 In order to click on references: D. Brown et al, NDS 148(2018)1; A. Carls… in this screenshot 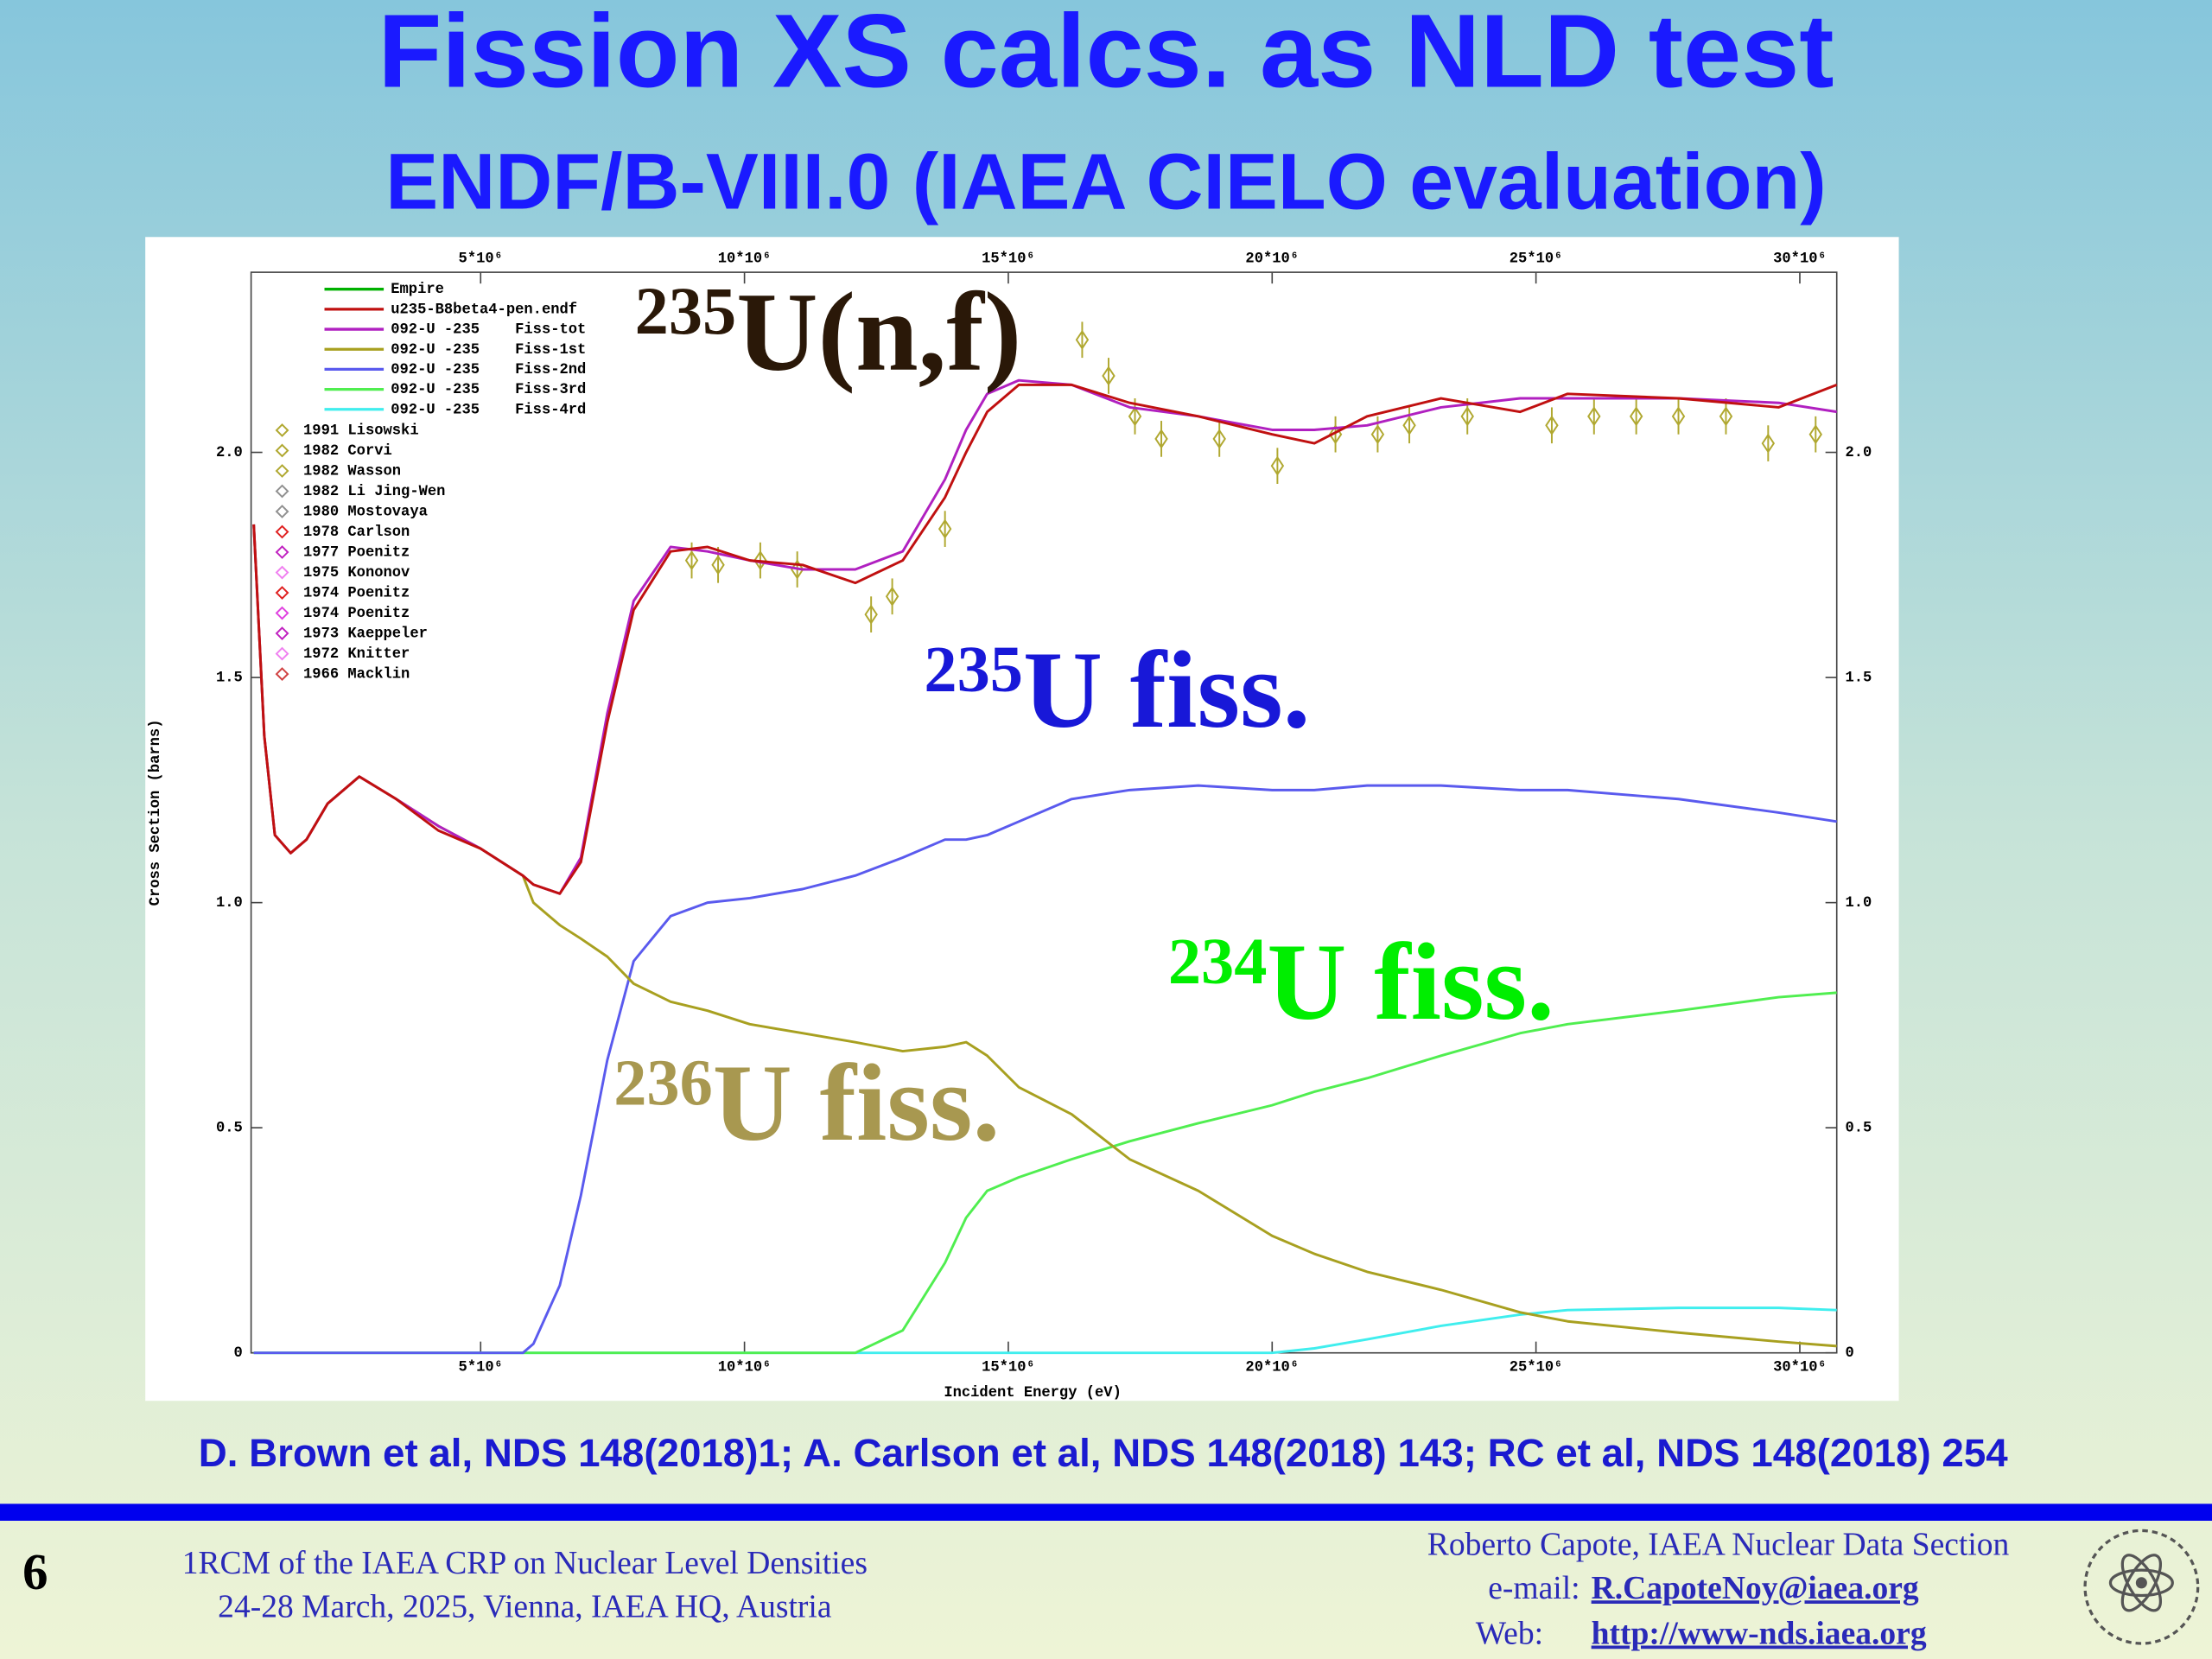, I will do `click(1103, 1453)`.